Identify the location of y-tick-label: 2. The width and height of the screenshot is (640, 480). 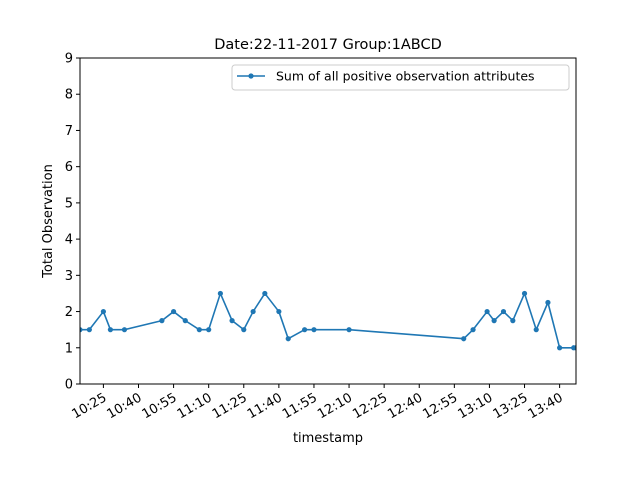
(69, 312).